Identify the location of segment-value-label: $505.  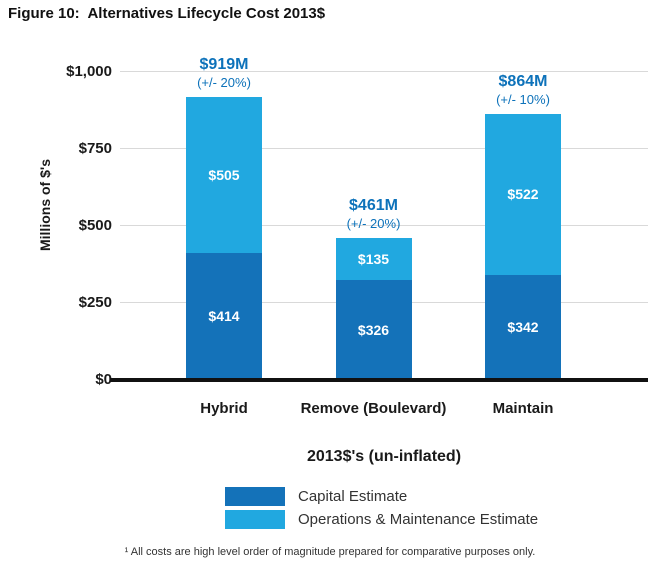
(224, 174).